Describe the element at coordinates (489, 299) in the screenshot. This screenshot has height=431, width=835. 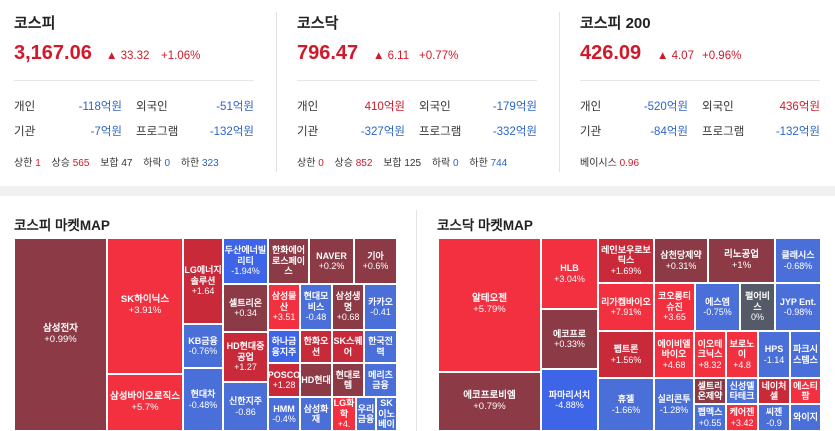
I see `treemap-cell-name: 알테오젠` at that location.